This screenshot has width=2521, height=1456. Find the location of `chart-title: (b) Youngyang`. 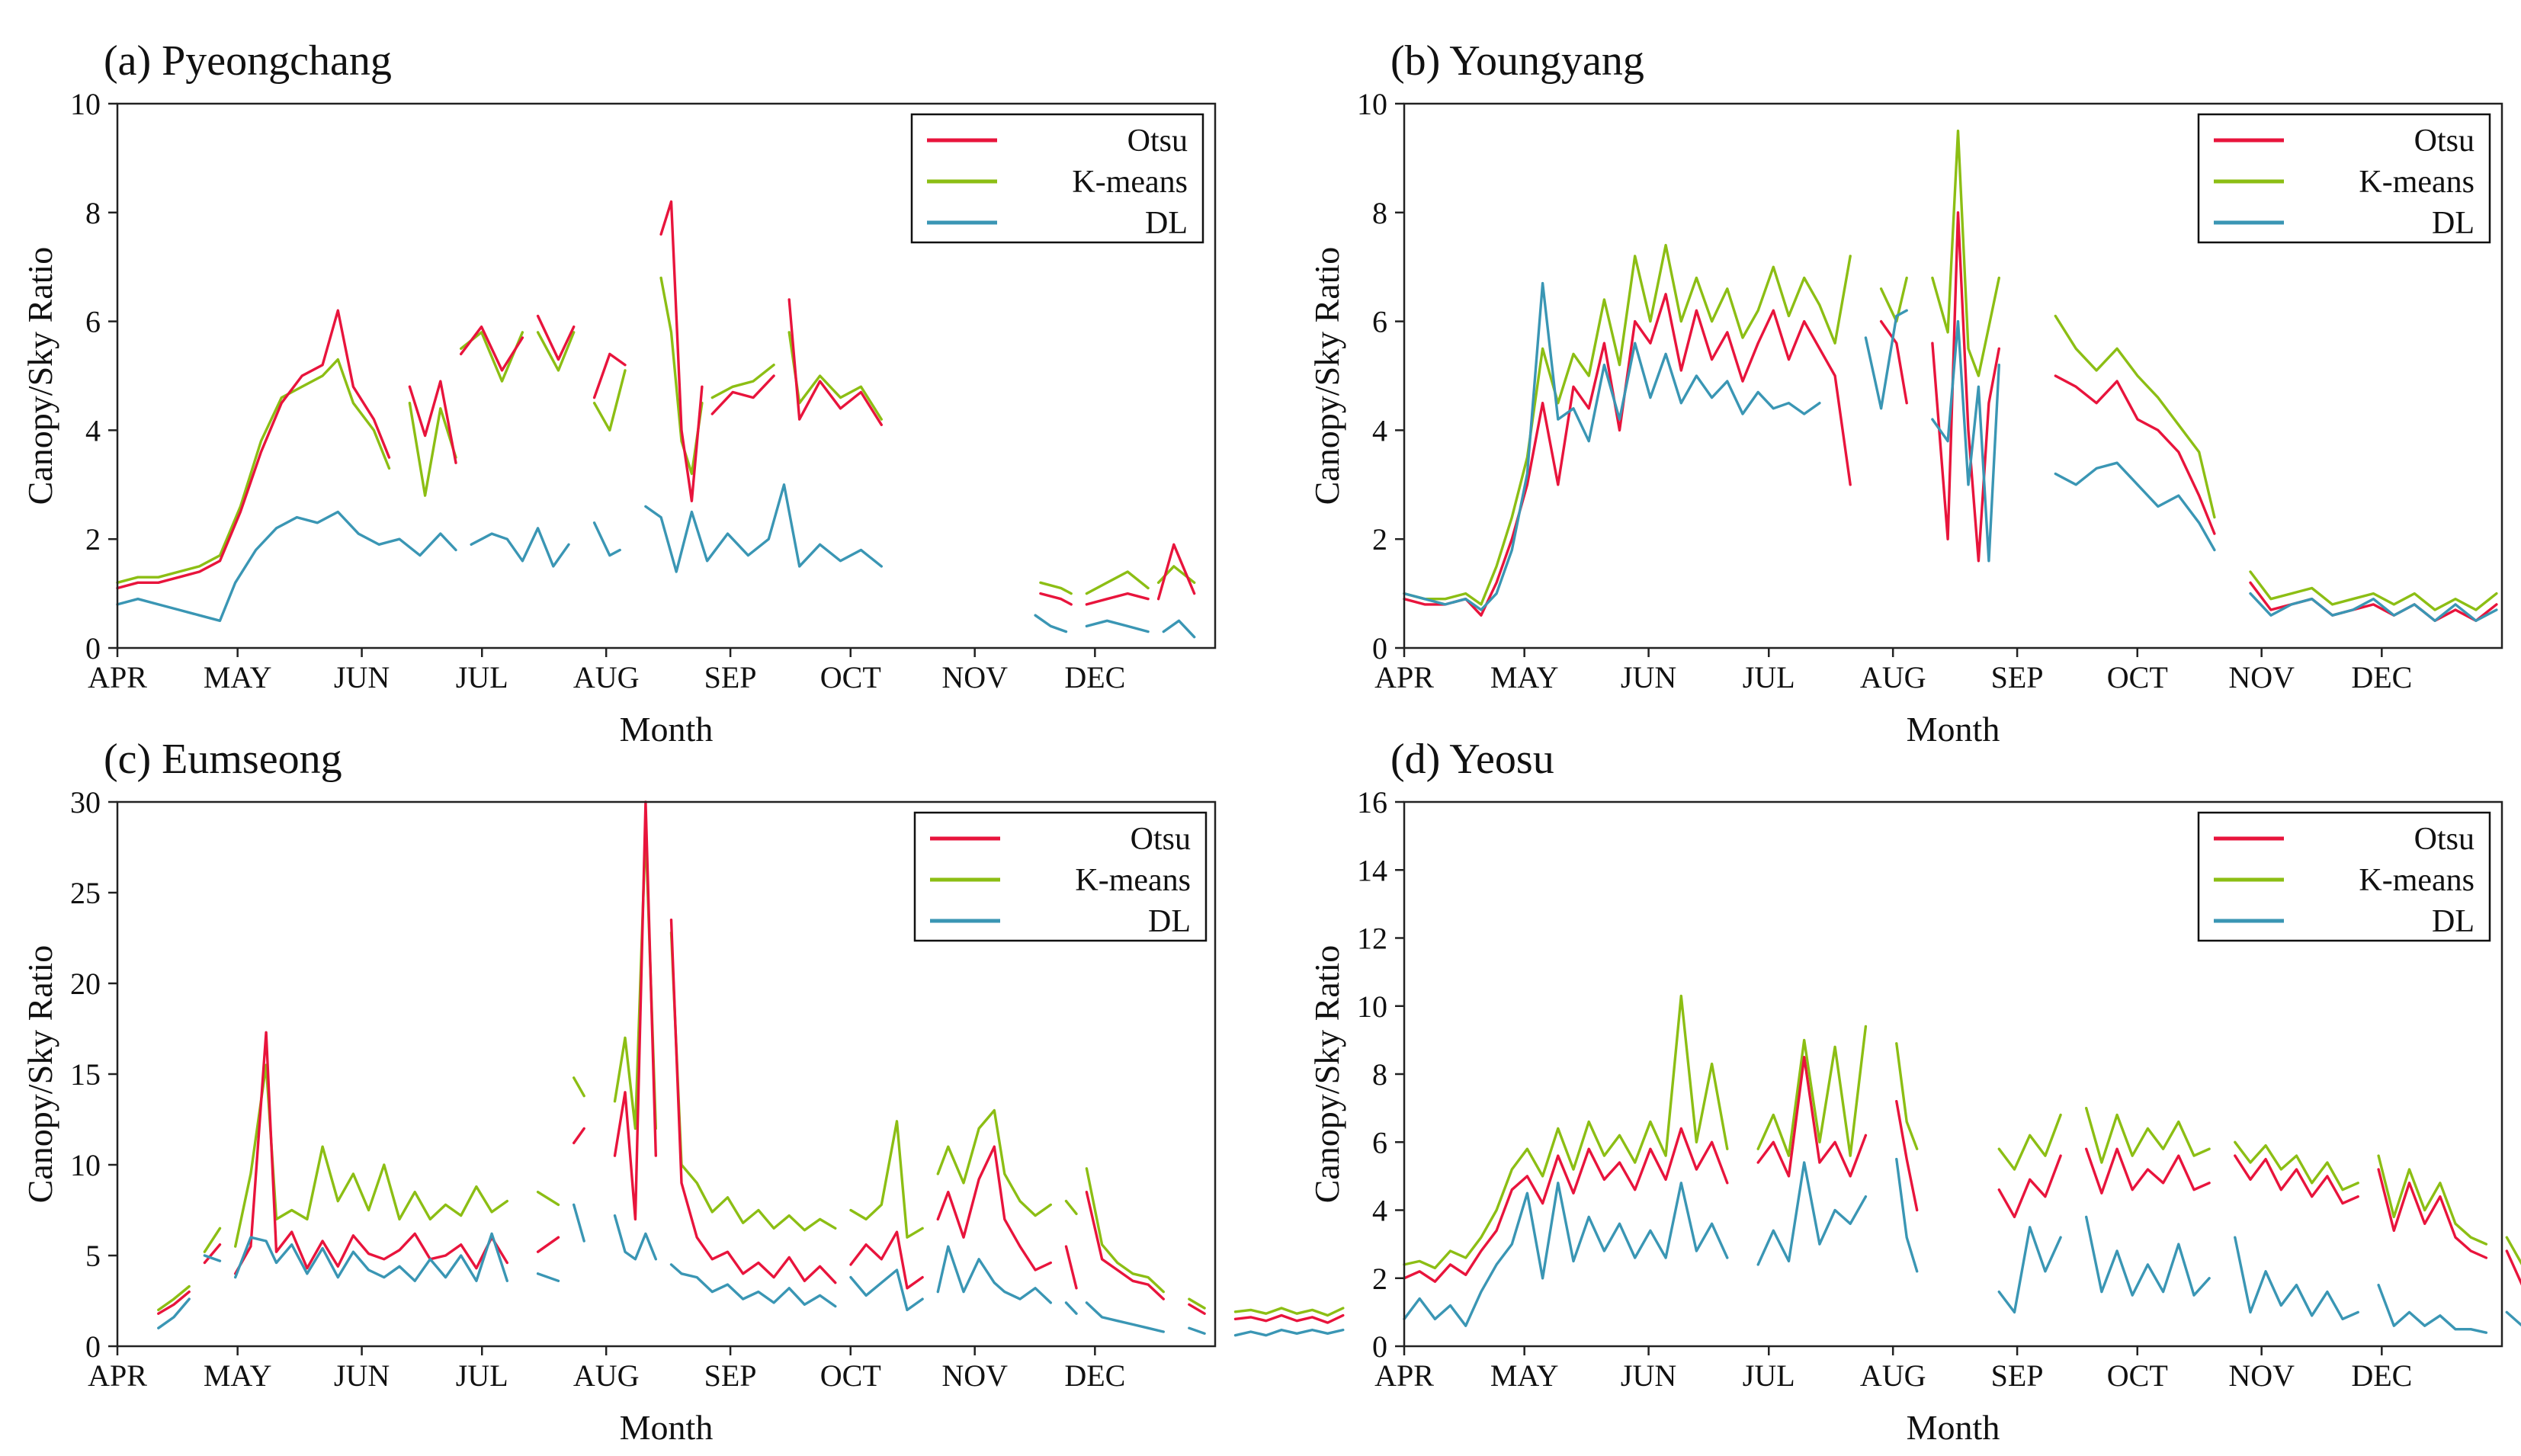

chart-title: (b) Youngyang is located at coordinates (1517, 61).